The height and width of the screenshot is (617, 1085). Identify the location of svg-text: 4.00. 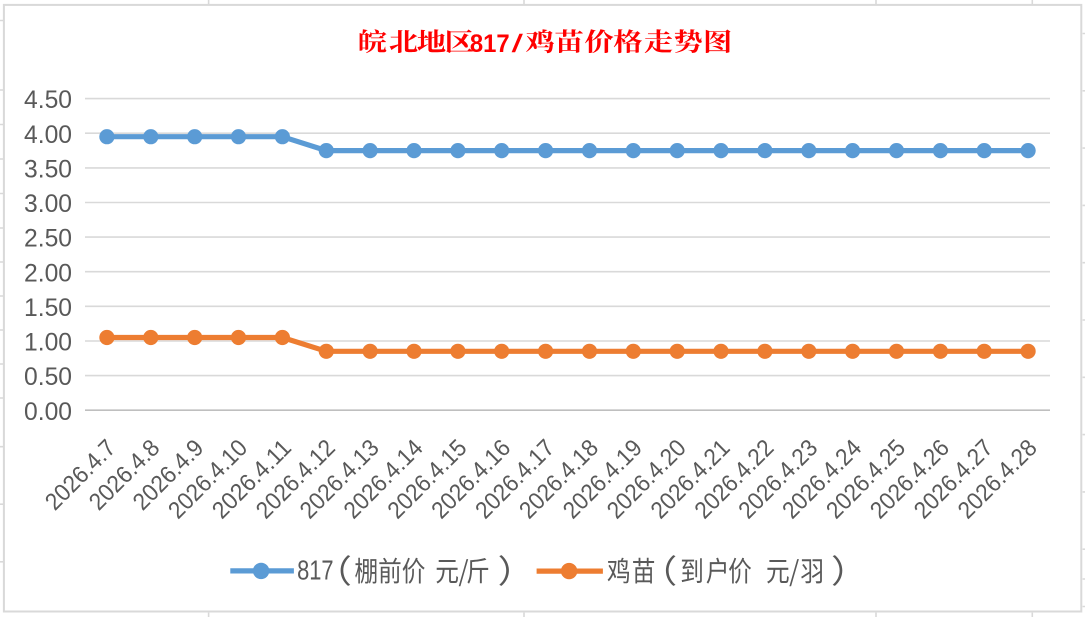
(48, 135).